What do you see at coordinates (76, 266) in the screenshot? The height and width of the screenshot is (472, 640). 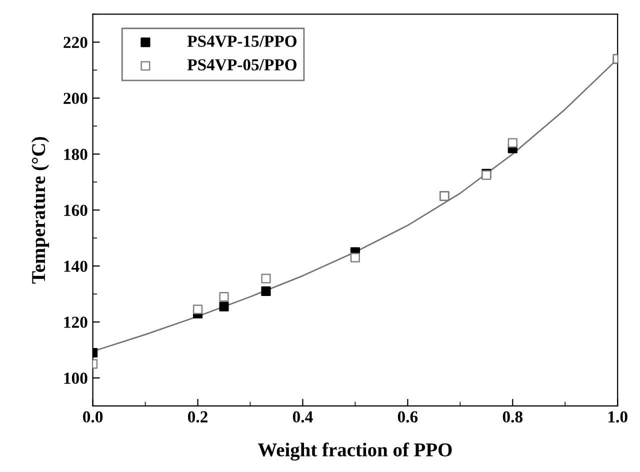 I see `y-tick-label: 140` at bounding box center [76, 266].